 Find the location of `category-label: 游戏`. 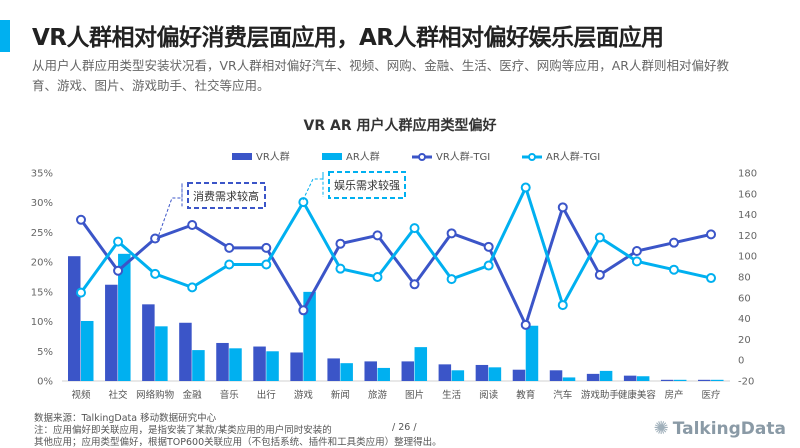

category-label: 游戏 is located at coordinates (304, 395).